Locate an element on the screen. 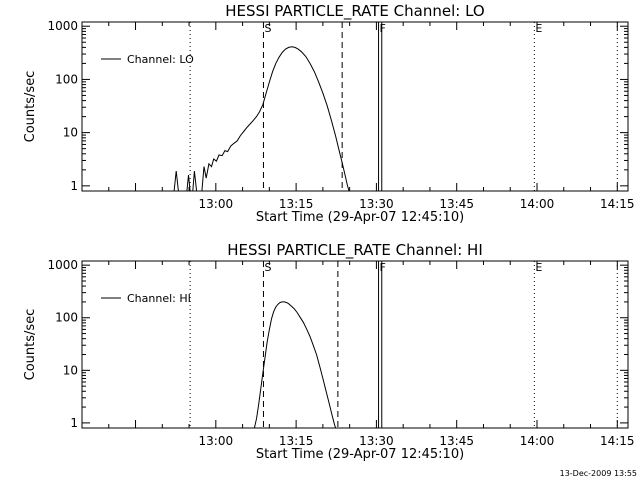  chart-title: HESSI PARTICLE_RATE Channel: HI is located at coordinates (355, 250).